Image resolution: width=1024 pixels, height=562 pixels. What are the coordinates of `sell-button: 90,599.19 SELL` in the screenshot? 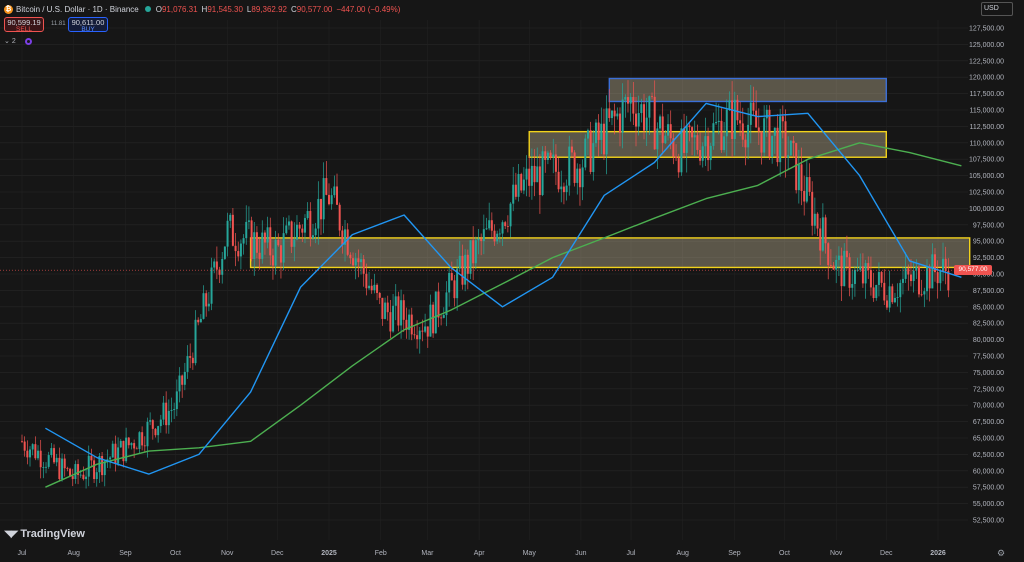 It's located at (24, 25).